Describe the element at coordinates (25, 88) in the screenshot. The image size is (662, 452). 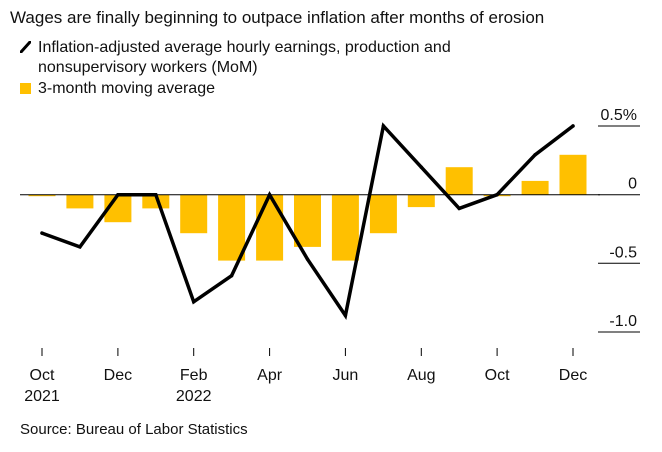
I see `legend-bar-swatch` at that location.